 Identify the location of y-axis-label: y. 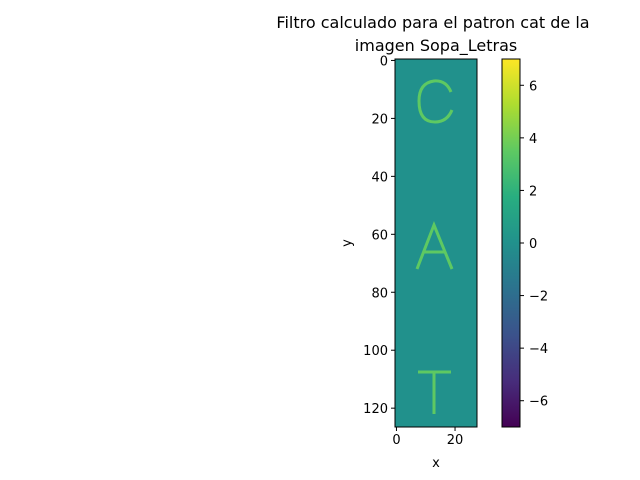
(347, 243).